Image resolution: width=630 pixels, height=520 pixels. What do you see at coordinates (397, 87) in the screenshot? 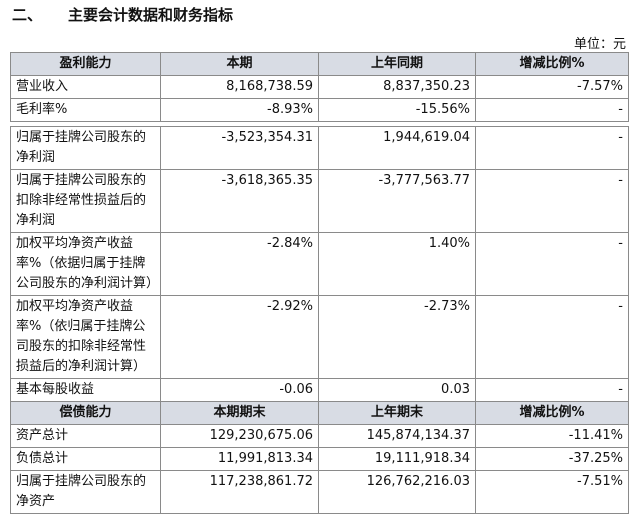
I see `table-cell: 8,837,350.23` at bounding box center [397, 87].